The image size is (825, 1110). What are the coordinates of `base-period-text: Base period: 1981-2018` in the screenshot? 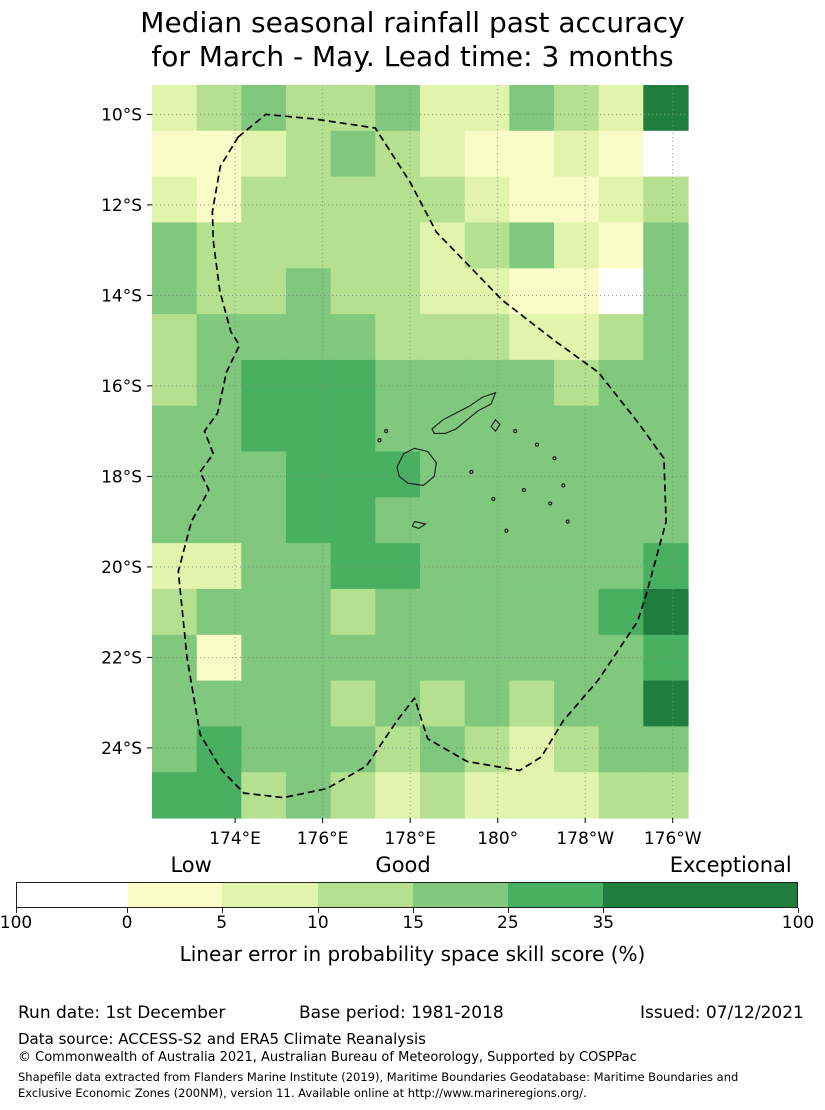 It's located at (401, 1013).